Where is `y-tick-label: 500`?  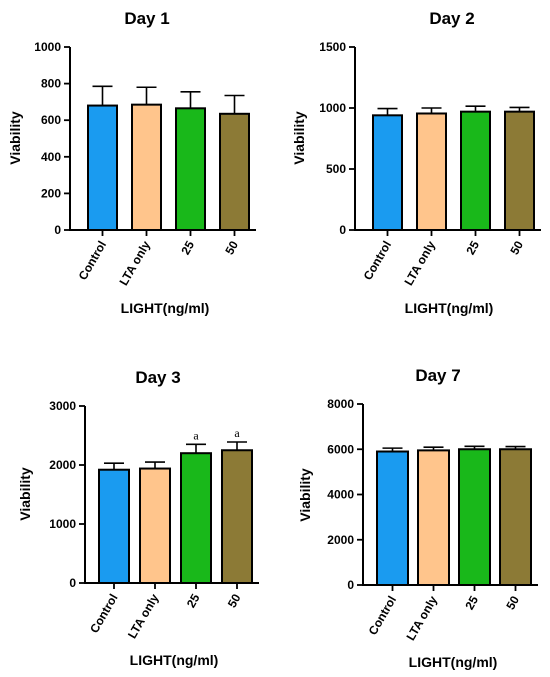
y-tick-label: 500 is located at coordinates (336, 169).